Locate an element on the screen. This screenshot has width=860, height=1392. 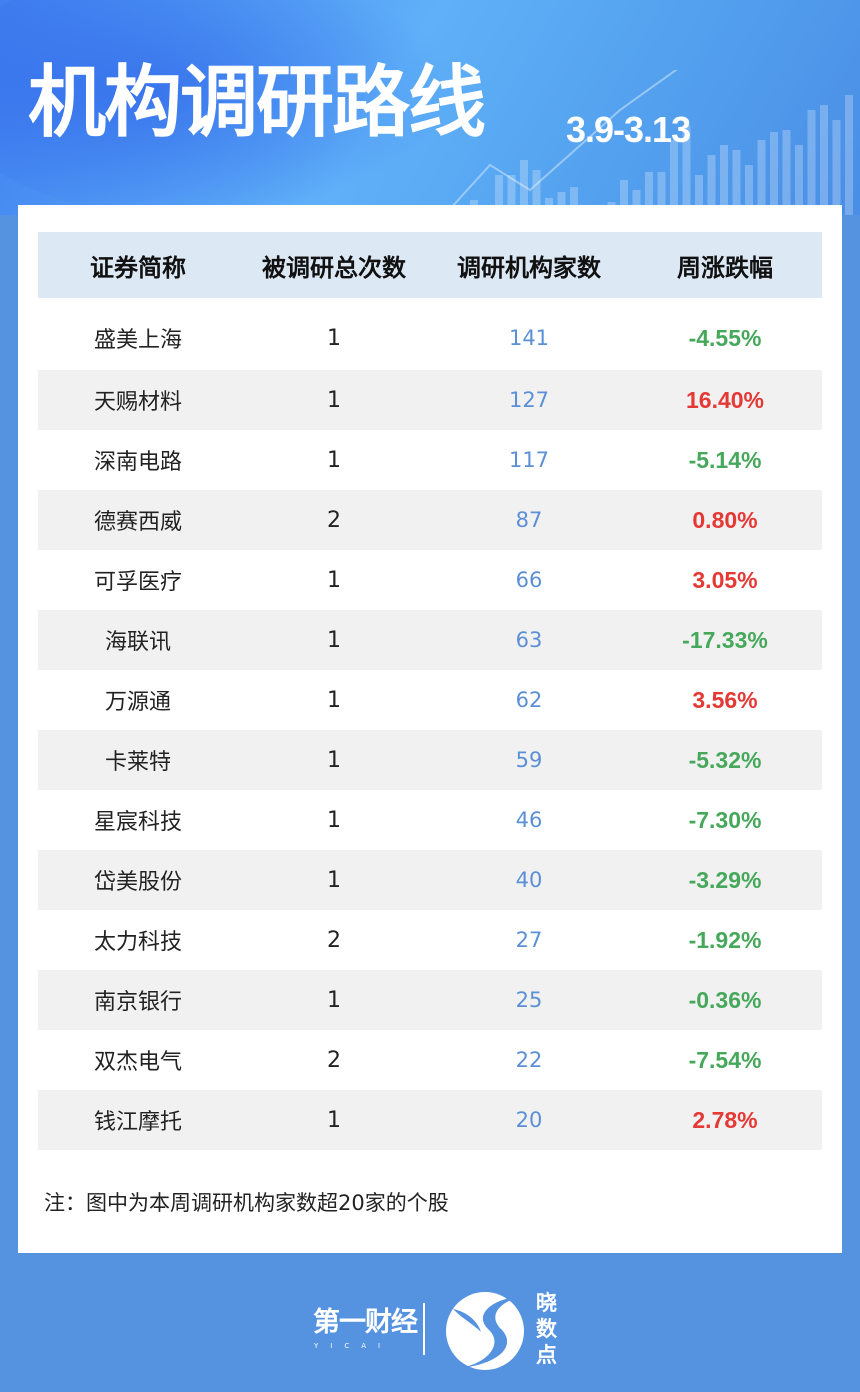
institution-count: 66 is located at coordinates (529, 580).